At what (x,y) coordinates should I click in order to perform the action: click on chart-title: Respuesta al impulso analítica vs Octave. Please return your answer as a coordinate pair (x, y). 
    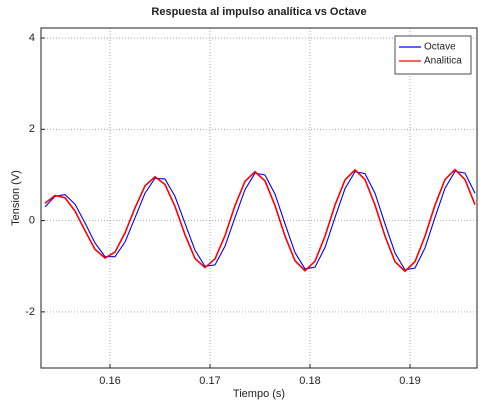
    Looking at the image, I should click on (258, 12).